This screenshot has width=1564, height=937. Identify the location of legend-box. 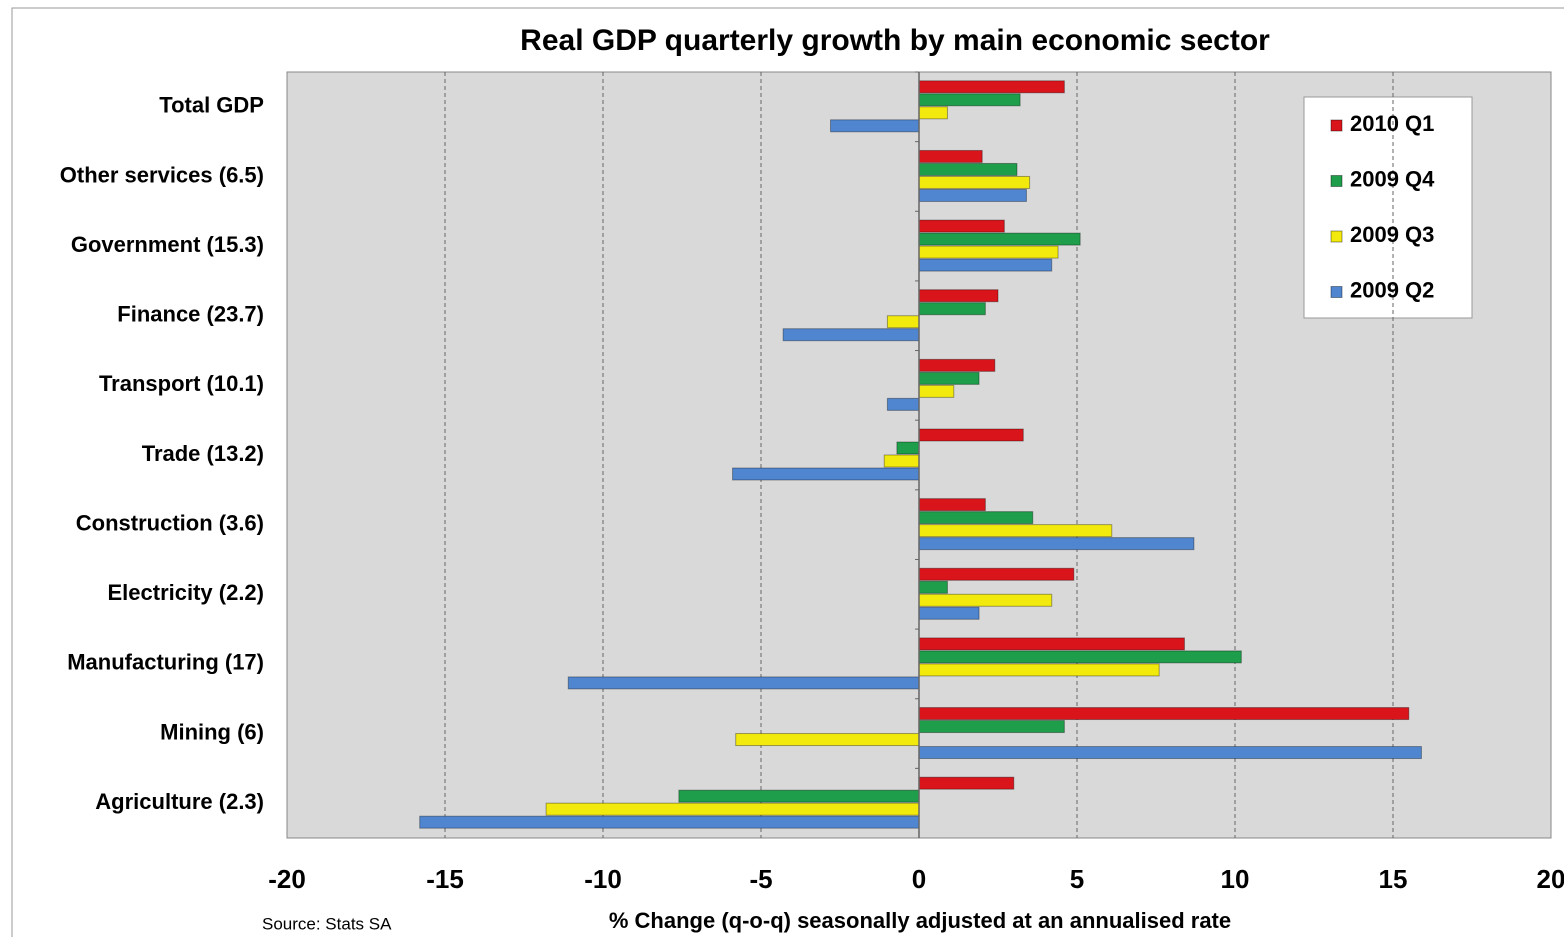
(1388, 207).